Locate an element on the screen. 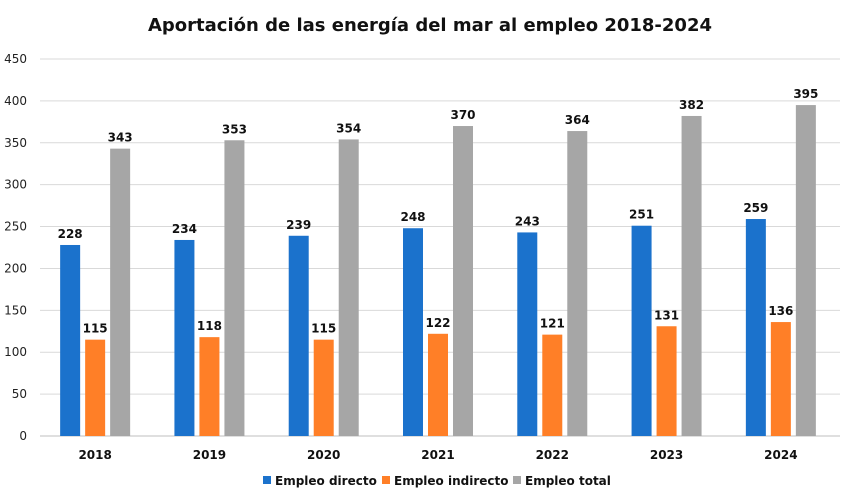 This screenshot has width=850, height=500. y-tick-label: 100 is located at coordinates (15, 352).